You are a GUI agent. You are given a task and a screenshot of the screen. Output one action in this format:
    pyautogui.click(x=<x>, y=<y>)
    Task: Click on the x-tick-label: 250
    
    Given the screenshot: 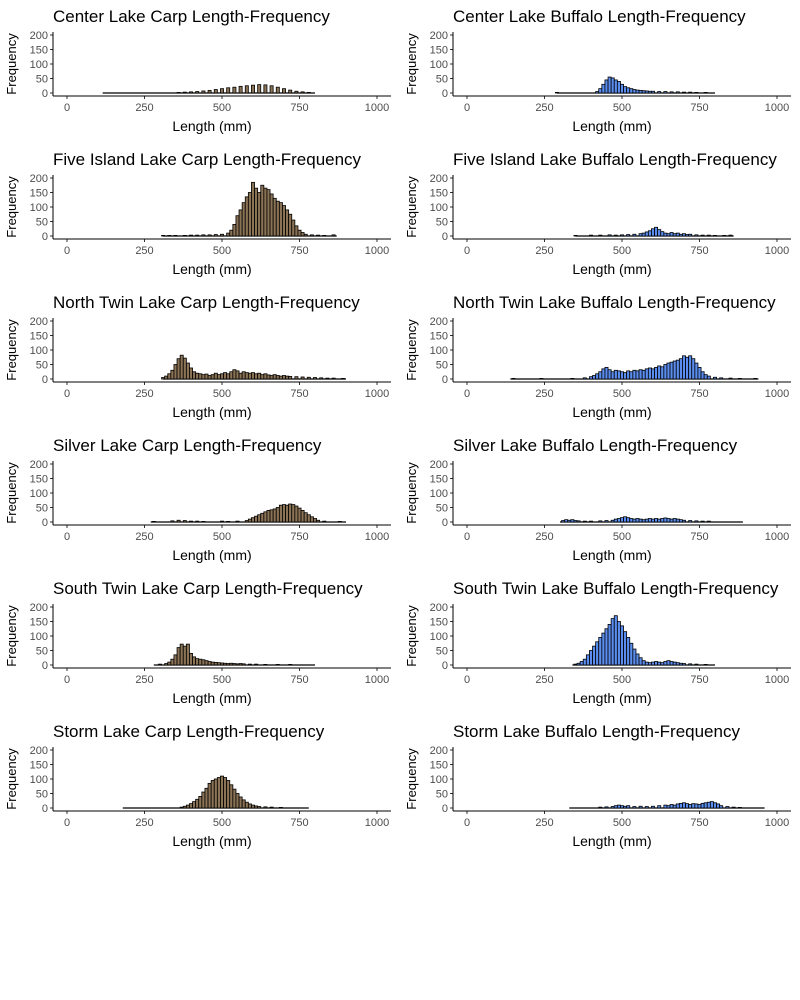 What is the action you would take?
    pyautogui.click(x=544, y=251)
    